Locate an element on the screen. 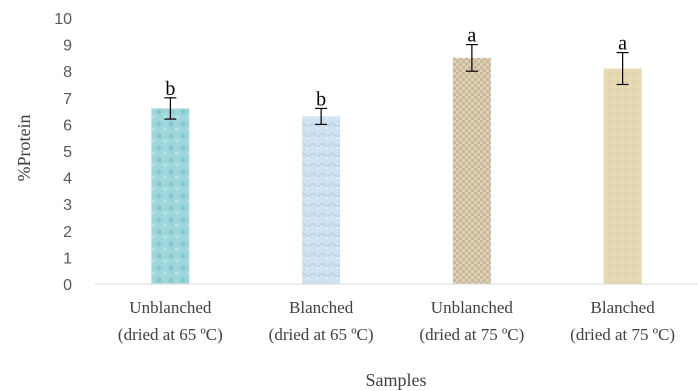  y-tick-label: 8 is located at coordinates (67, 72).